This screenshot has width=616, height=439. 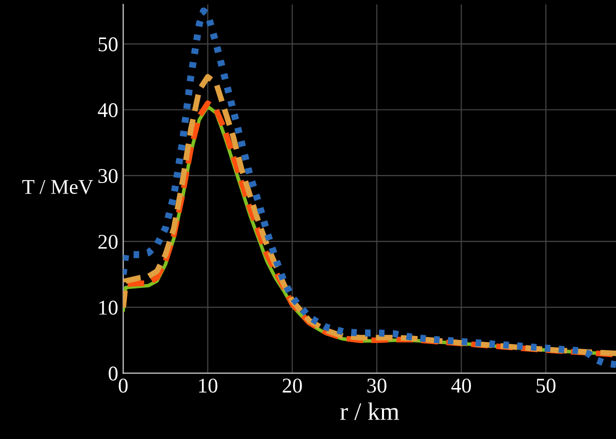 What do you see at coordinates (108, 176) in the screenshot?
I see `y-tick-label: 30` at bounding box center [108, 176].